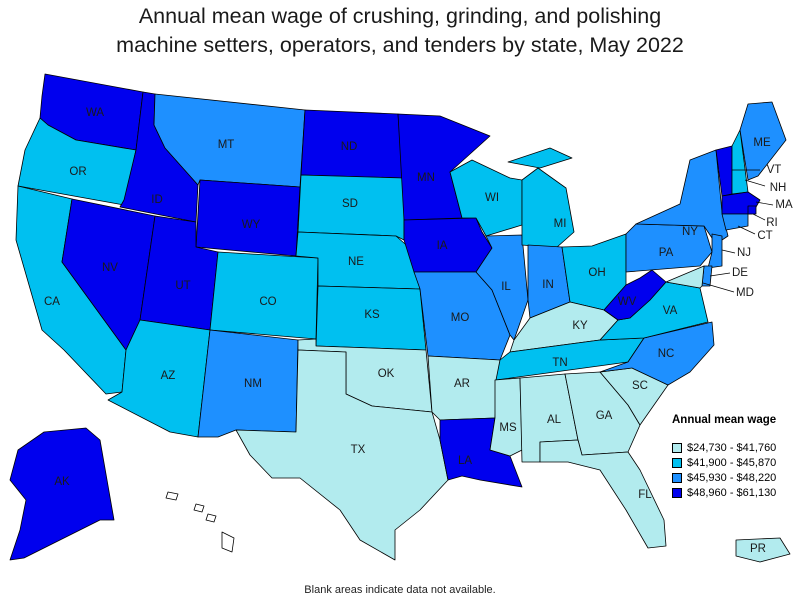 Image resolution: width=800 pixels, height=600 pixels. What do you see at coordinates (168, 376) in the screenshot?
I see `state-label-az: AZ` at bounding box center [168, 376].